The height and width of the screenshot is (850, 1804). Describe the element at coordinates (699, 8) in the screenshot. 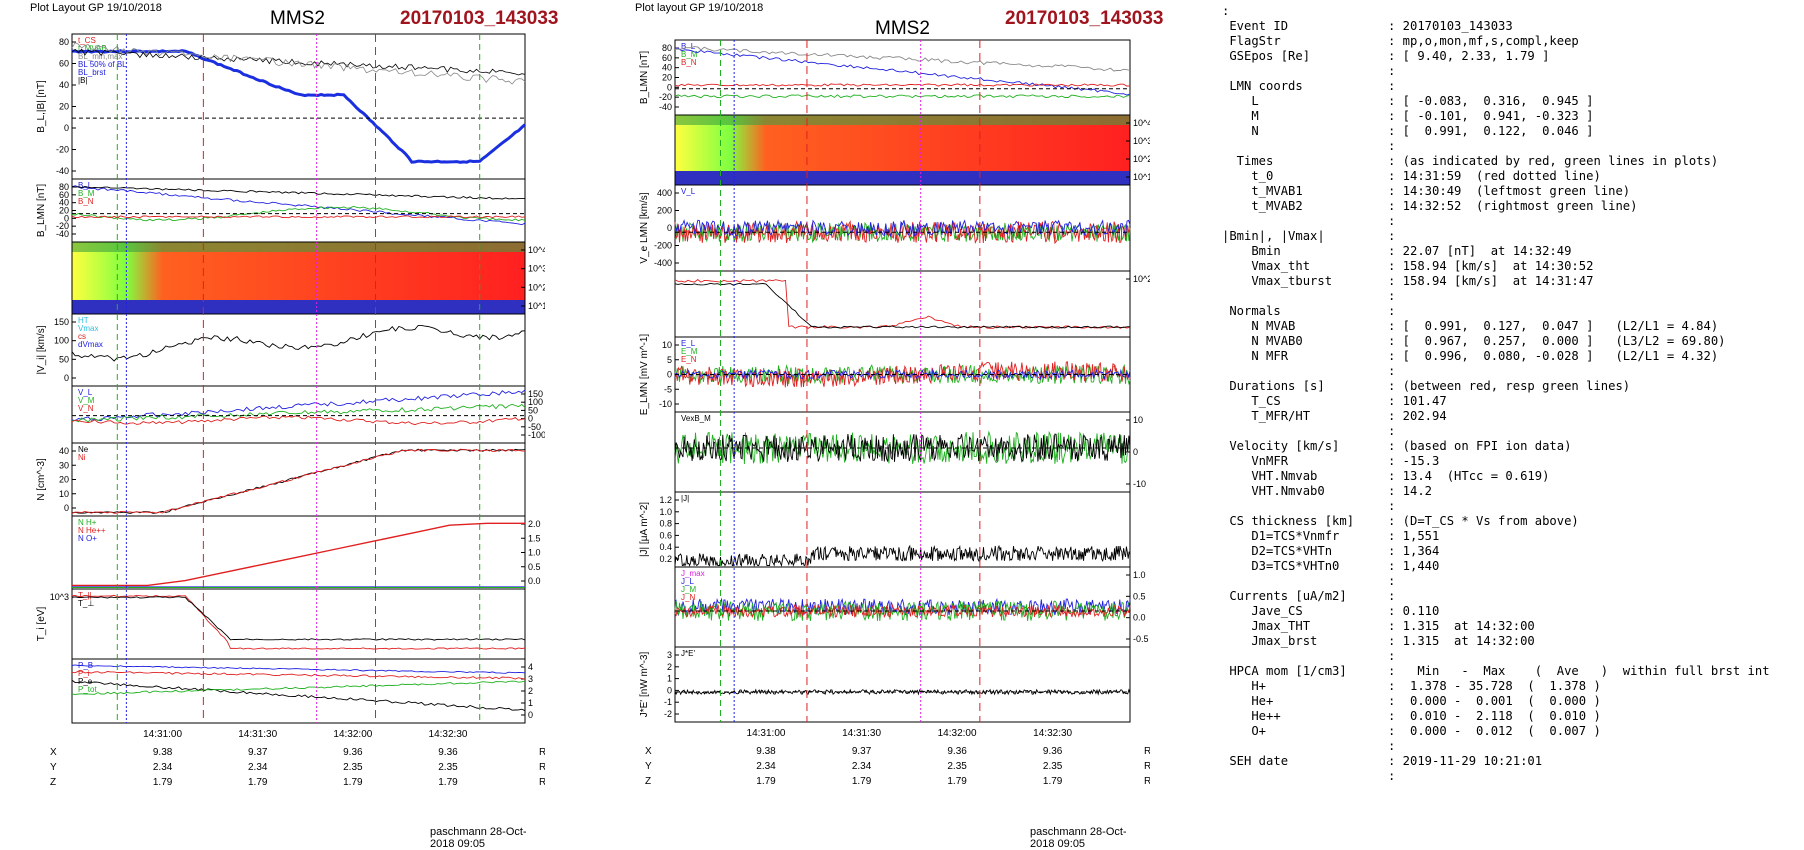

I see `layout-label: Plot layout GP 19/10/2018` at that location.